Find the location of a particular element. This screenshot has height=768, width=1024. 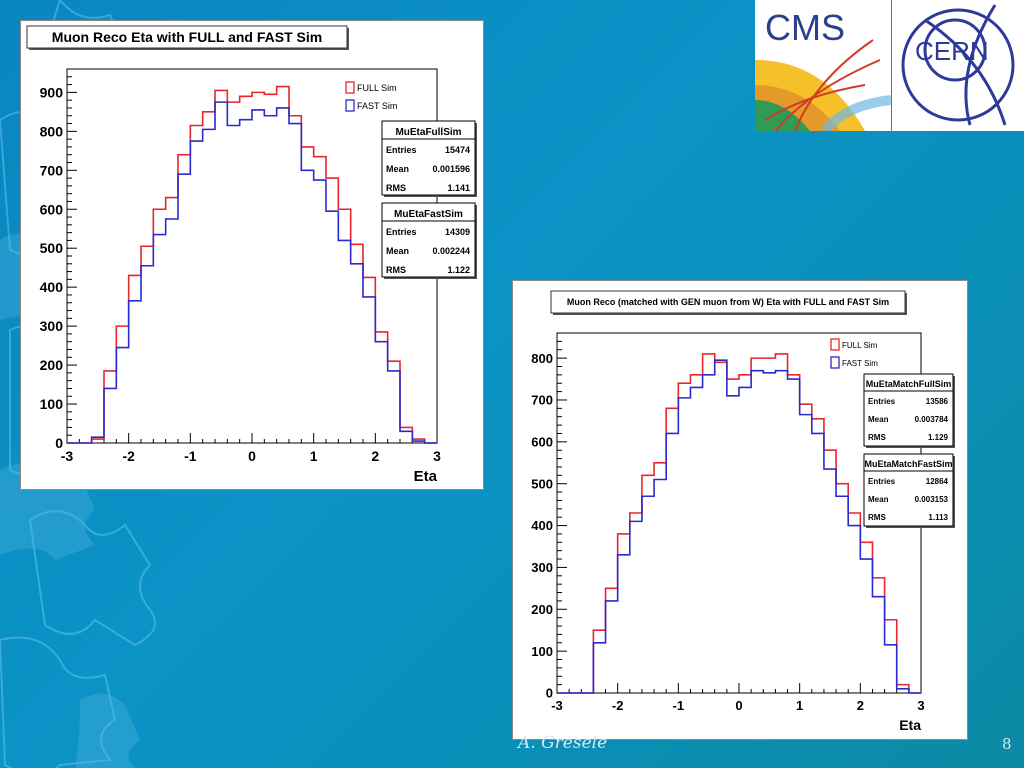

stats-value: 0.003784 is located at coordinates (932, 419).